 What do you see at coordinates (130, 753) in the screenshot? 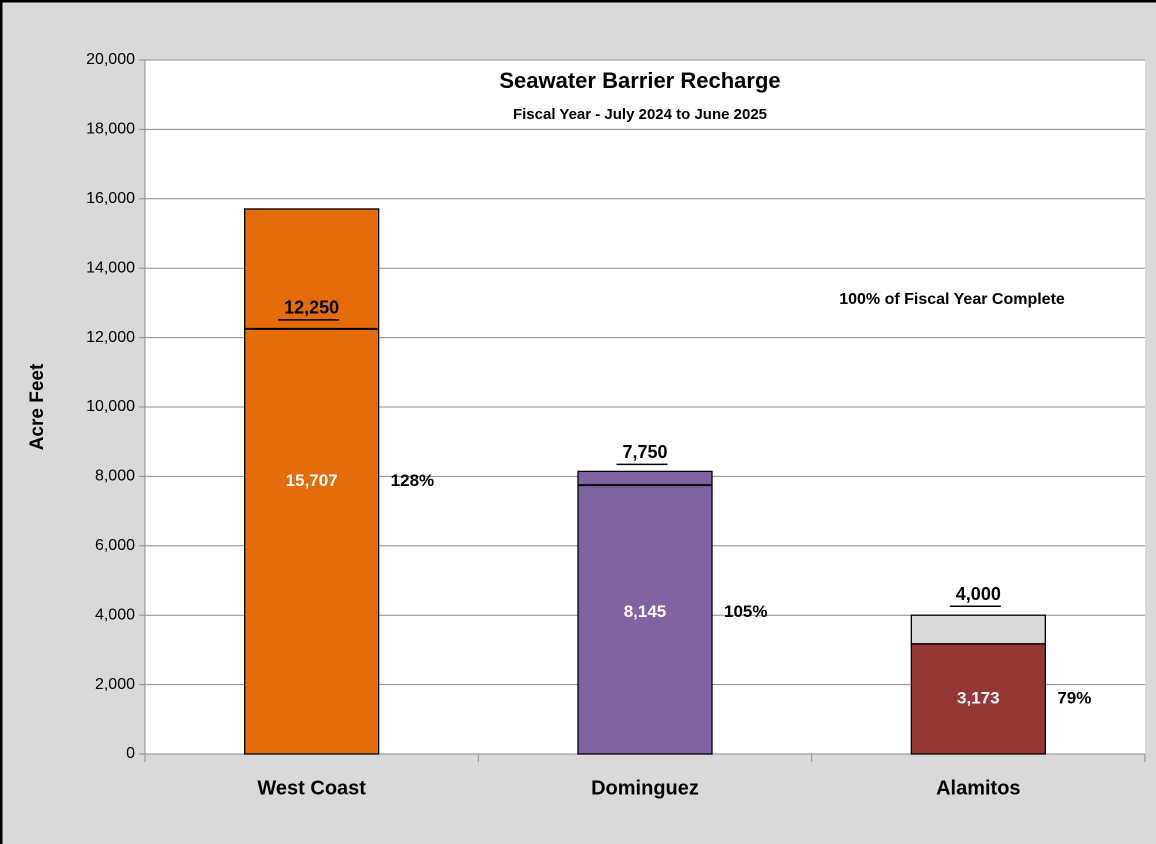
I see `y-tick-label: 0` at bounding box center [130, 753].